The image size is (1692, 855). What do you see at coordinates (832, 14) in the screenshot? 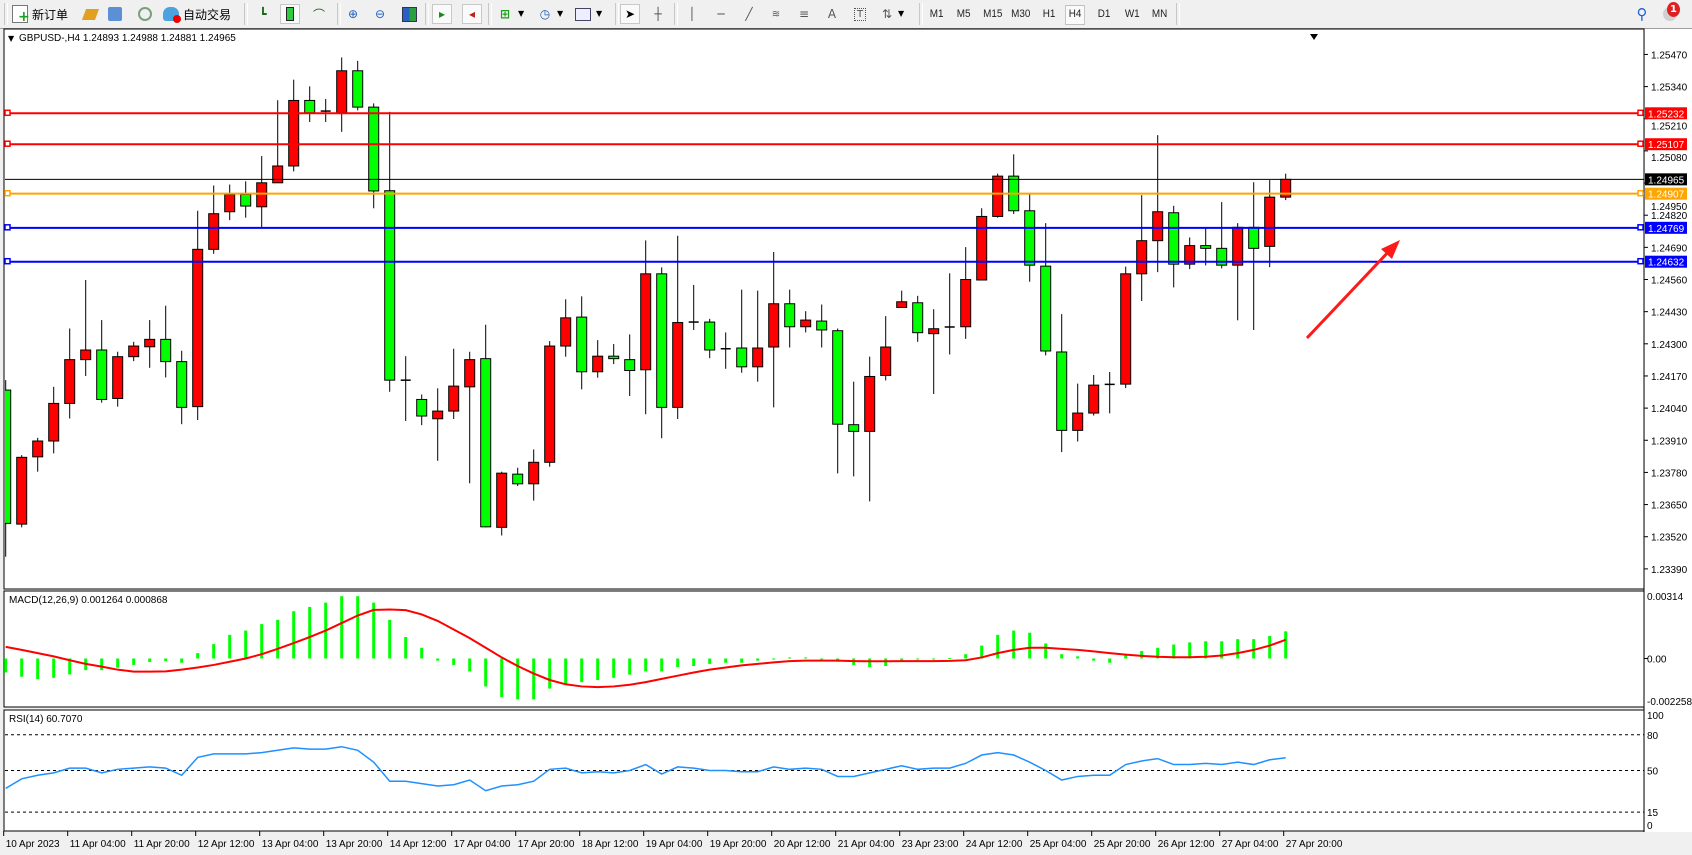
I see `text-button: A` at bounding box center [832, 14].